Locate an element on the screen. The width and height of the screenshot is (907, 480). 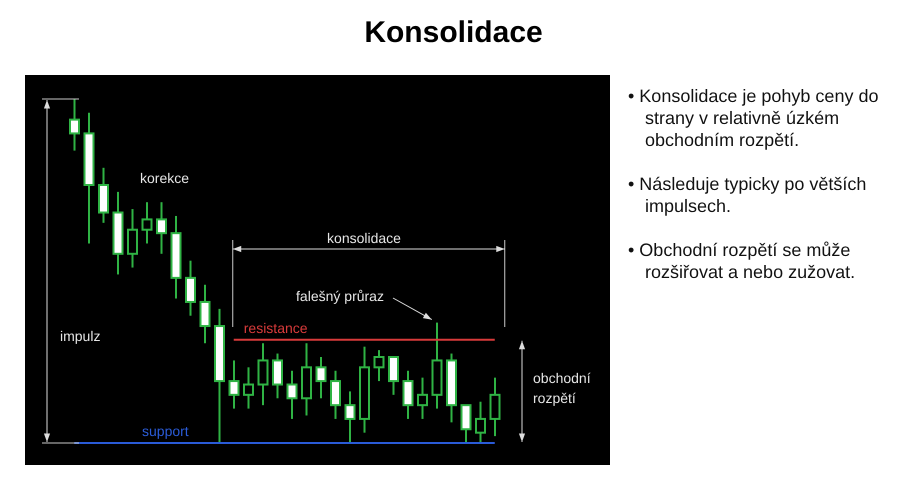
ref-line-label: resistance is located at coordinates (276, 328).